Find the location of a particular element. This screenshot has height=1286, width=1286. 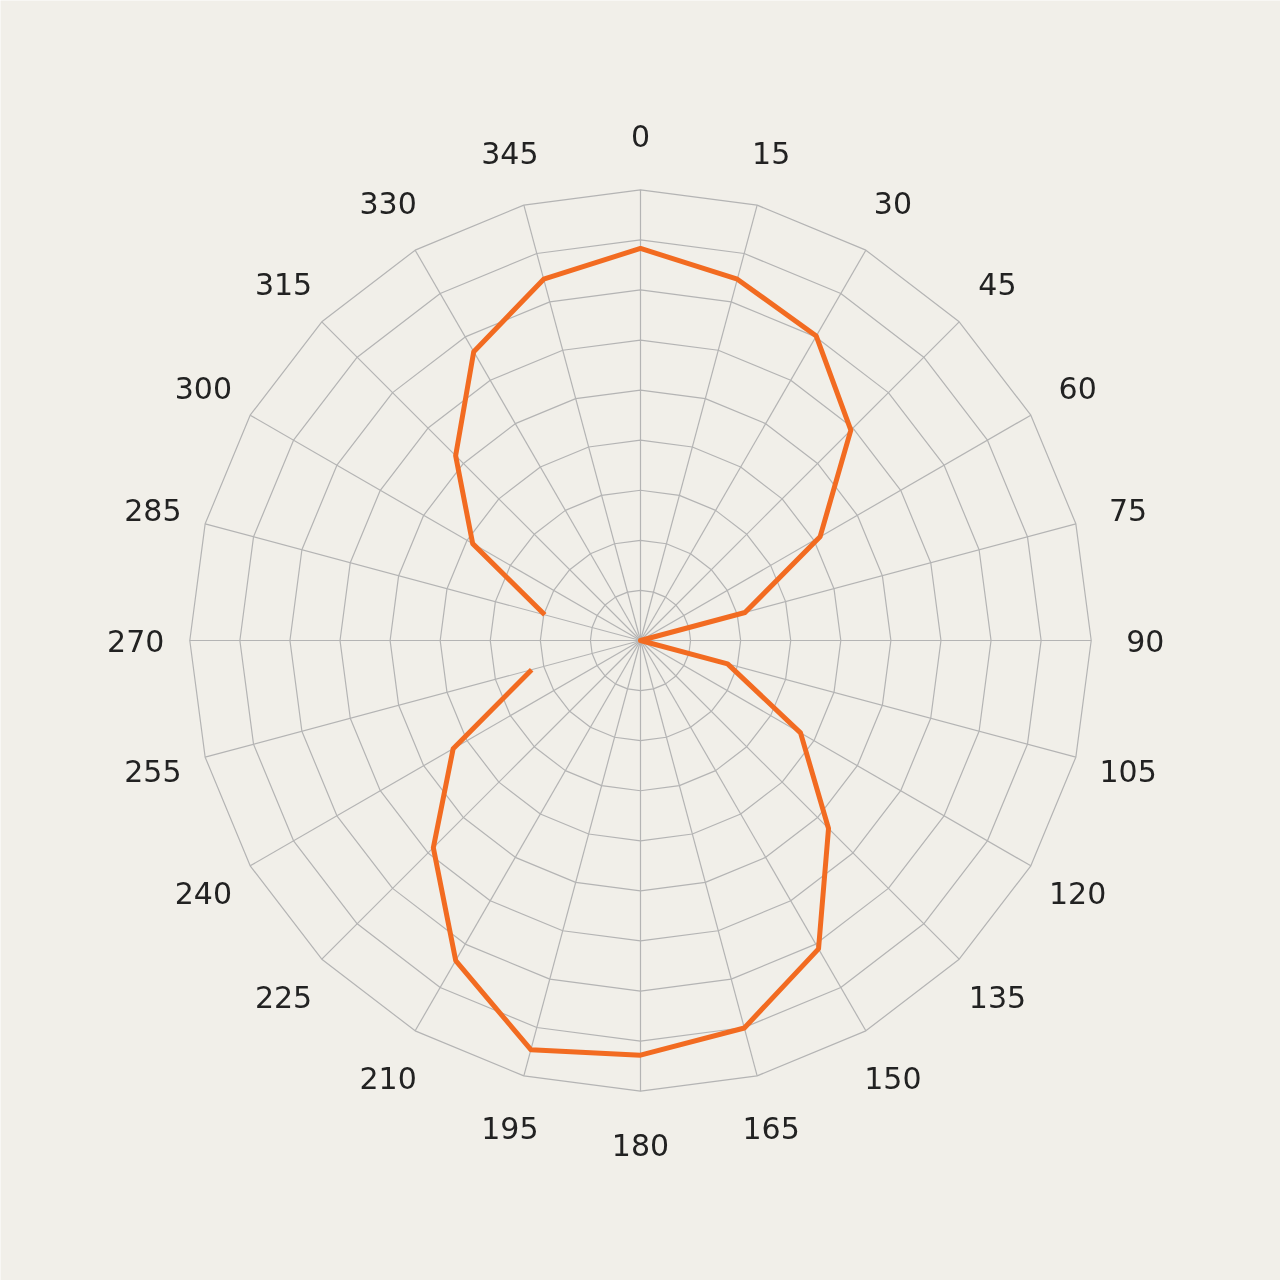

spoke-label: 105 is located at coordinates (1128, 772).